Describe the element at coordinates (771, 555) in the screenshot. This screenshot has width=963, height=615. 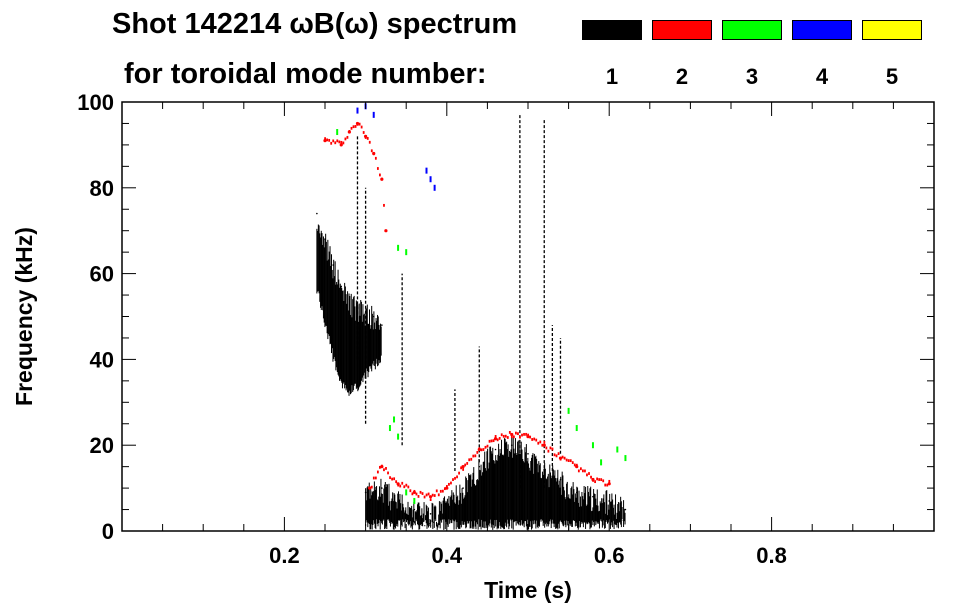
I see `x-tick-label: 0.8` at that location.